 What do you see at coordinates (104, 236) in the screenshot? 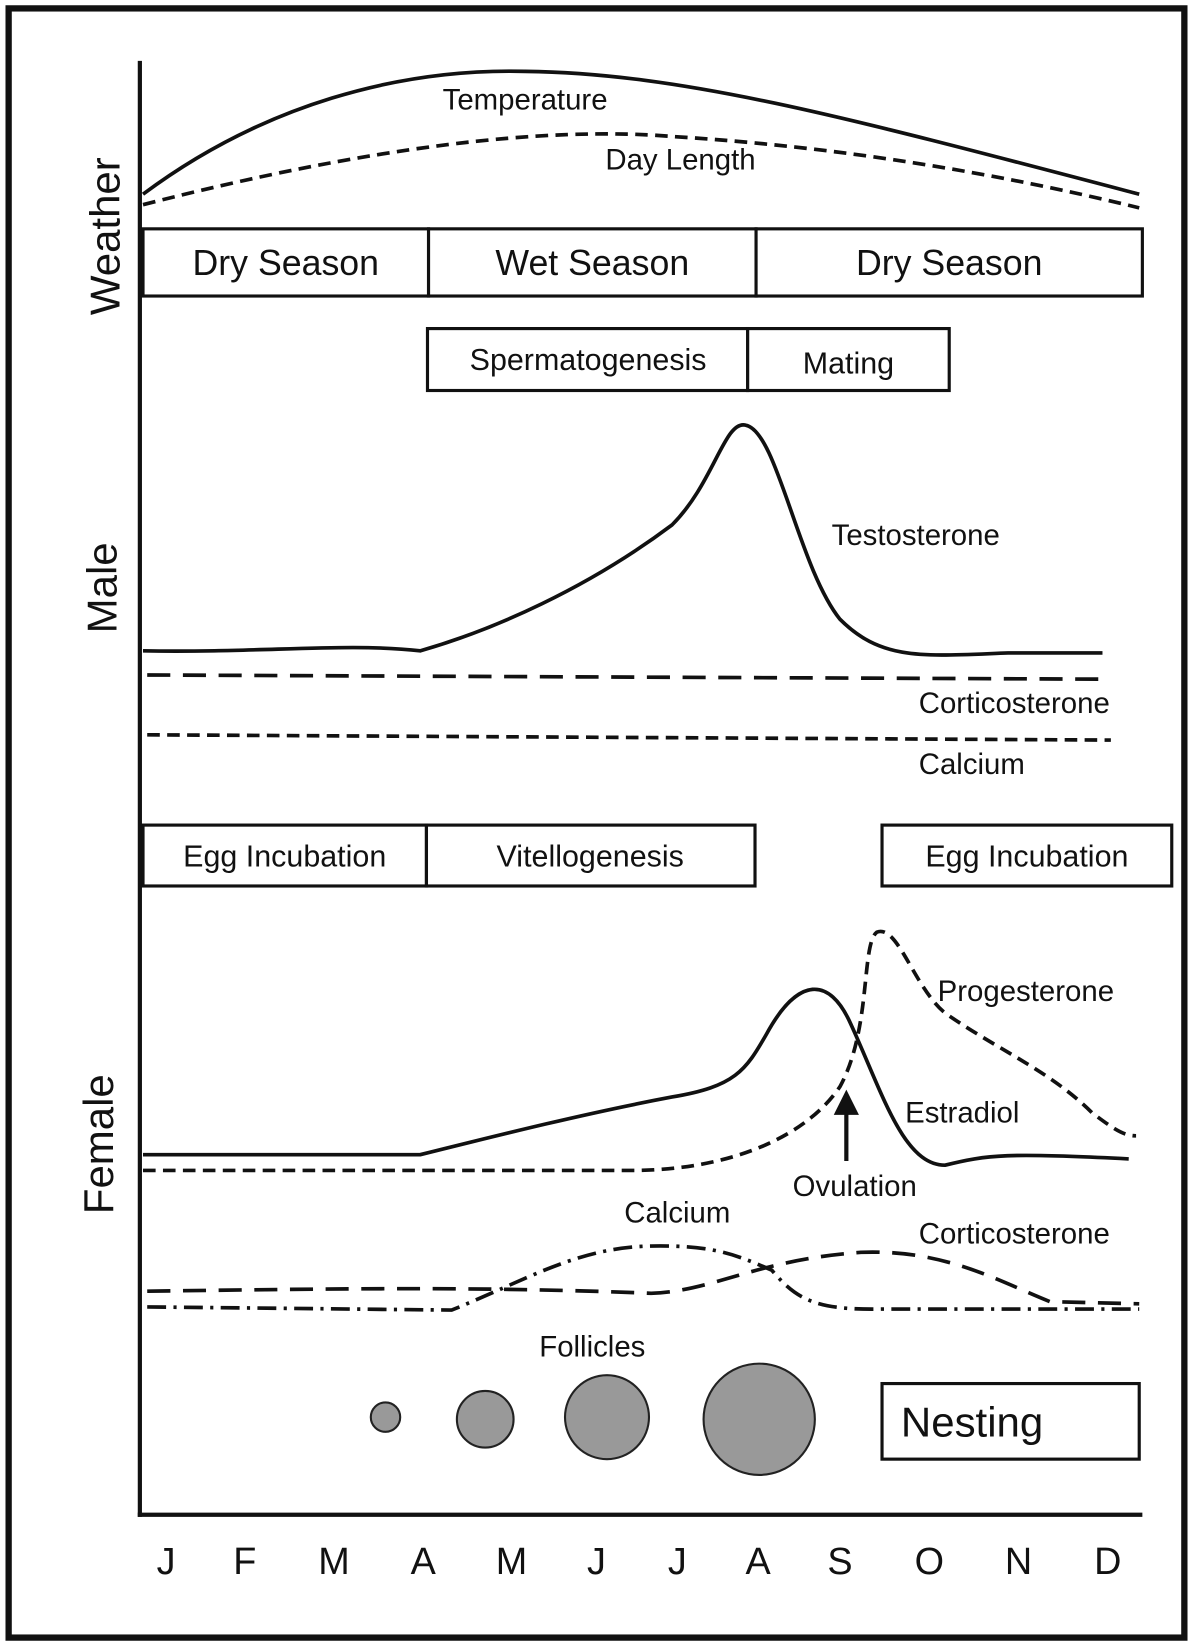
I see `section-label: Weather` at bounding box center [104, 236].